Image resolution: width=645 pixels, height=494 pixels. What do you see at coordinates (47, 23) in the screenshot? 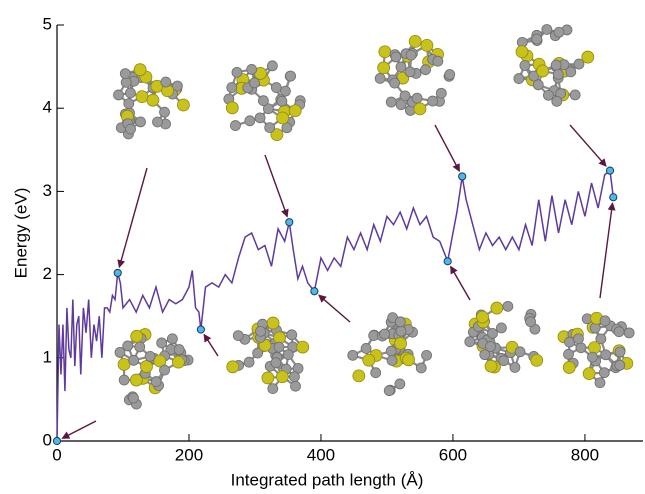
I see `y-tick-label: 5` at bounding box center [47, 23].